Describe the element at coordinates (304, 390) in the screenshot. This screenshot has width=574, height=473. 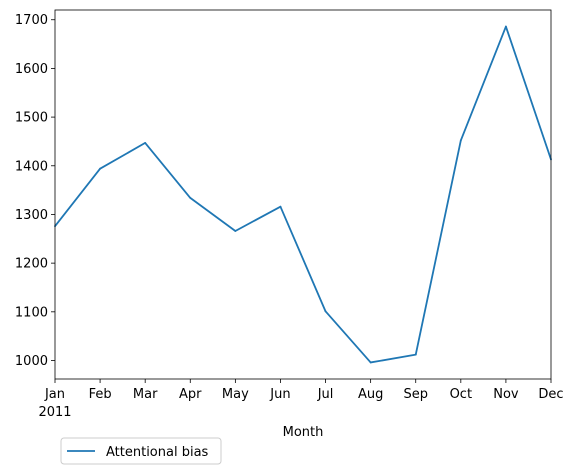
I see `x-axis-ticks: Jan Feb Mar Apr May Jun Jul Aug Sep Oct Nov Dec` at that location.